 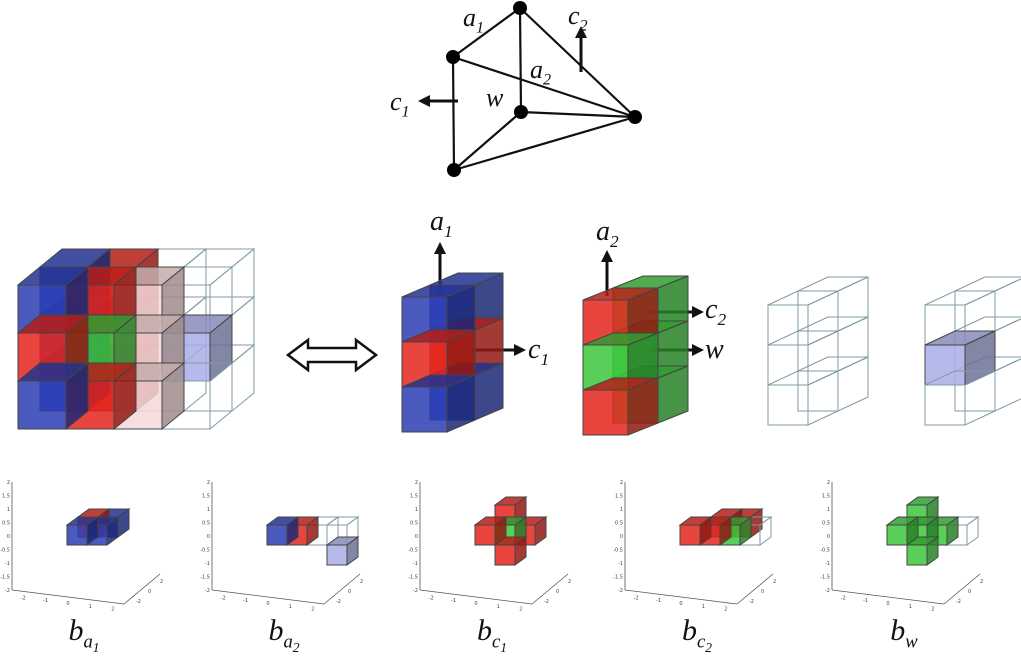 What do you see at coordinates (332, 355) in the screenshot?
I see `double-arrow` at bounding box center [332, 355].